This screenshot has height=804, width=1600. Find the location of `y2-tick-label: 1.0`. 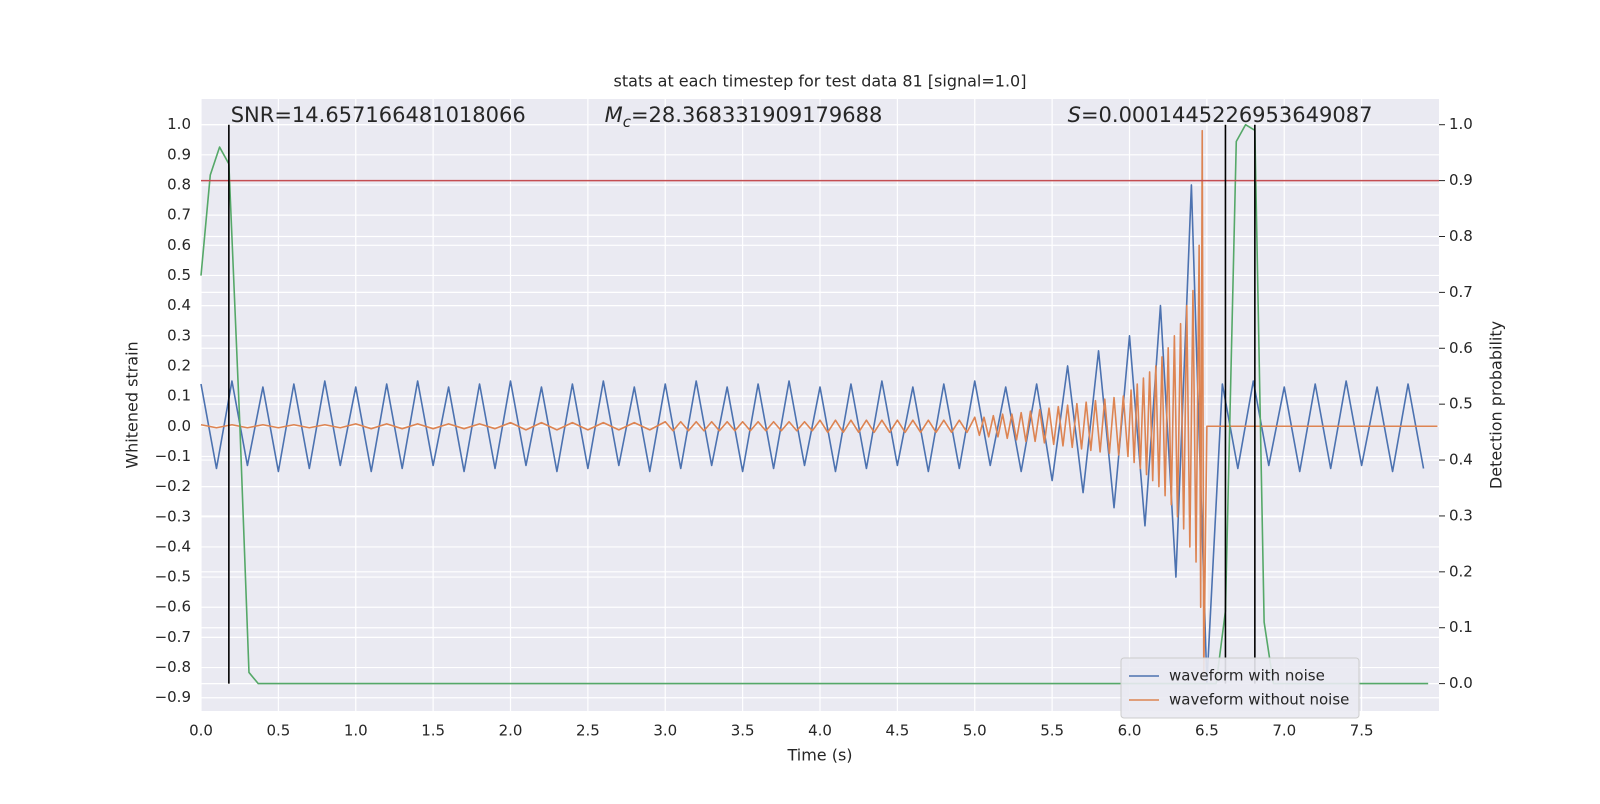

y2-tick-label: 1.0 is located at coordinates (1461, 124).